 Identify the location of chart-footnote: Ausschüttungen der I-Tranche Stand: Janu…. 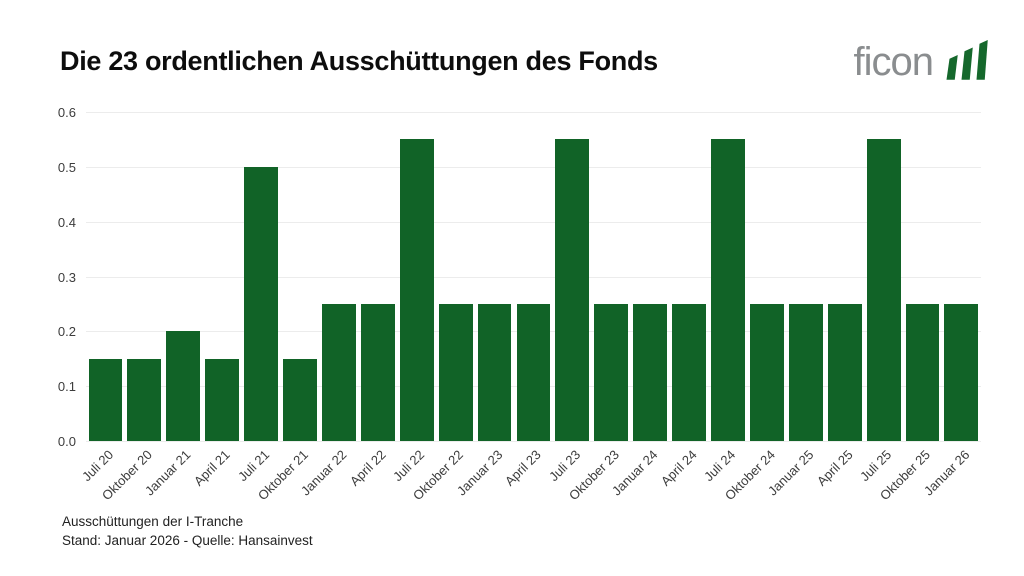
(187, 531).